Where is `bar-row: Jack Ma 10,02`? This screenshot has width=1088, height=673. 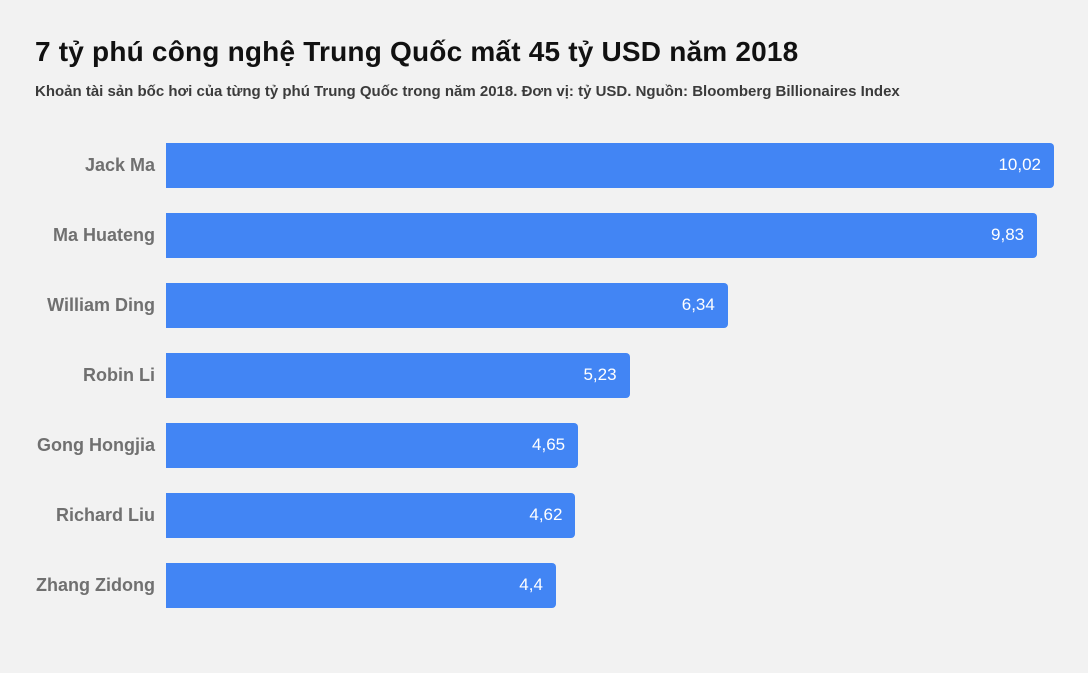 bar-row: Jack Ma 10,02 is located at coordinates (527, 165).